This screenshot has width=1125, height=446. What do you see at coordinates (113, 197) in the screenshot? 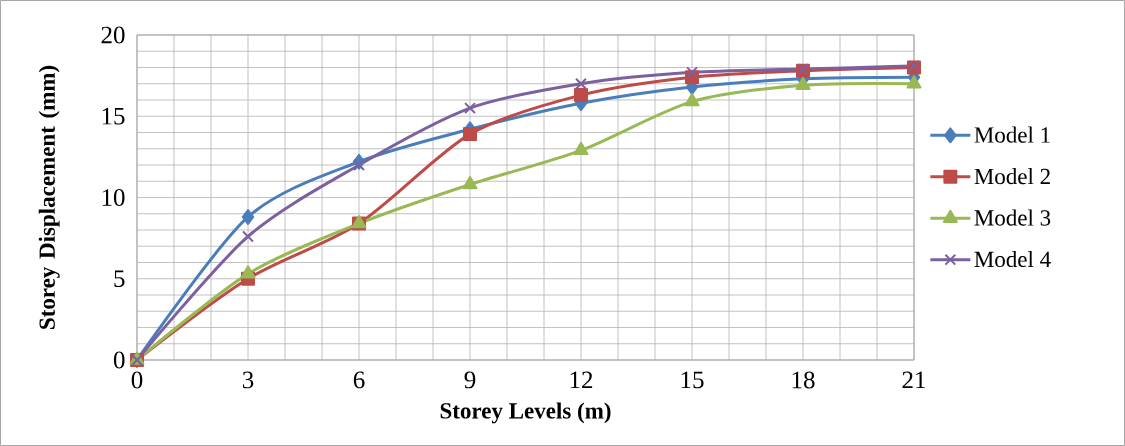
I see `y-tick-label: 10` at bounding box center [113, 197].